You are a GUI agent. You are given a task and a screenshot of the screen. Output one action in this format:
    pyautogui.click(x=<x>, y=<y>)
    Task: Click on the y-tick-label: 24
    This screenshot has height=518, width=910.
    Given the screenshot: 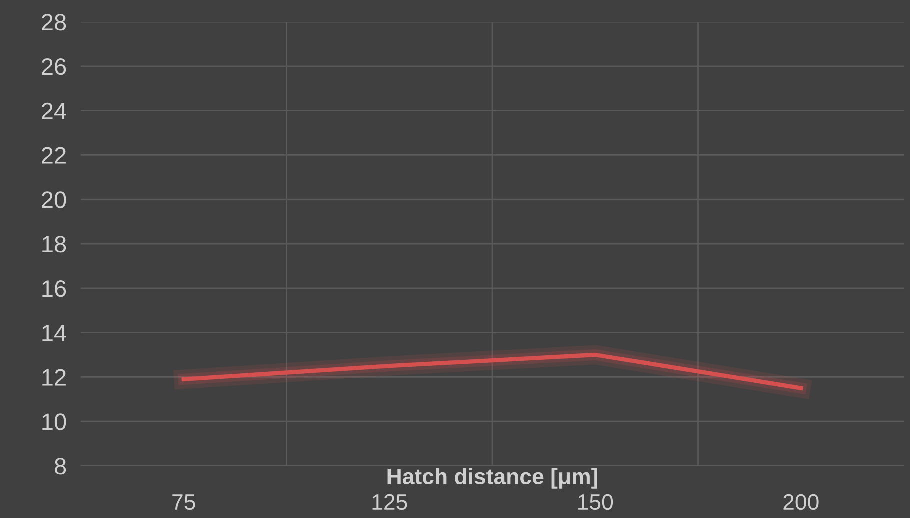 What is the action you would take?
    pyautogui.click(x=54, y=111)
    